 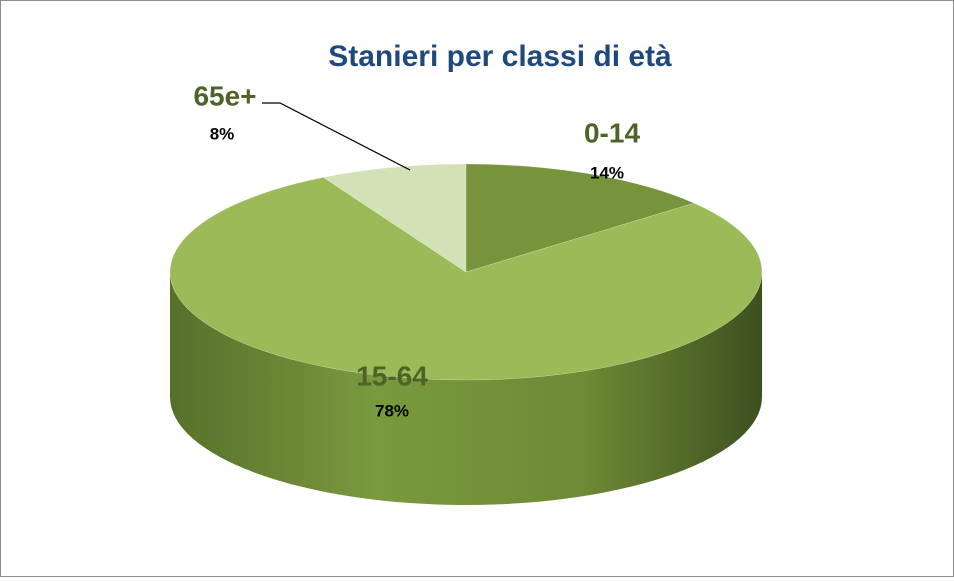 I want to click on slice-value-label: 14%, so click(x=607, y=172).